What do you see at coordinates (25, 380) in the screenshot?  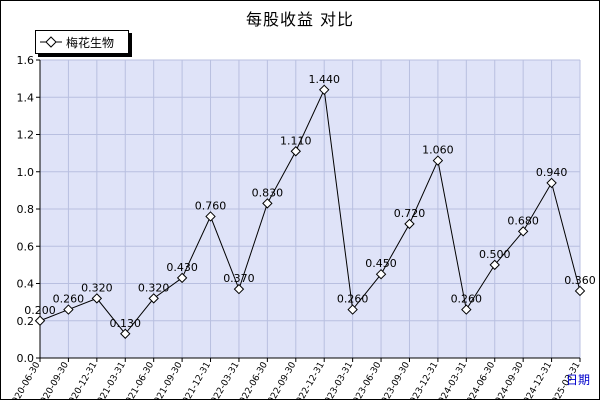 I see `x-tick-label: 2020-06-30` at bounding box center [25, 380].